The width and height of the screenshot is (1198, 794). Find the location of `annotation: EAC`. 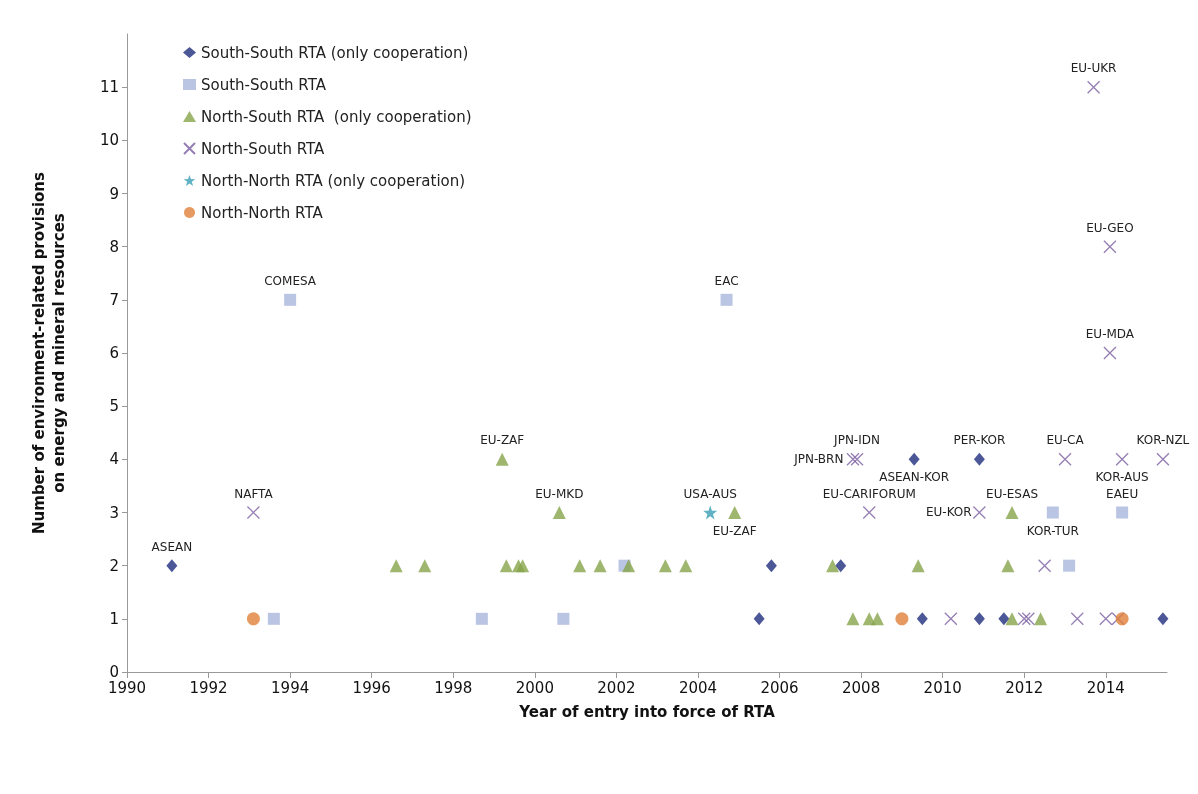

annotation: EAC is located at coordinates (726, 280).